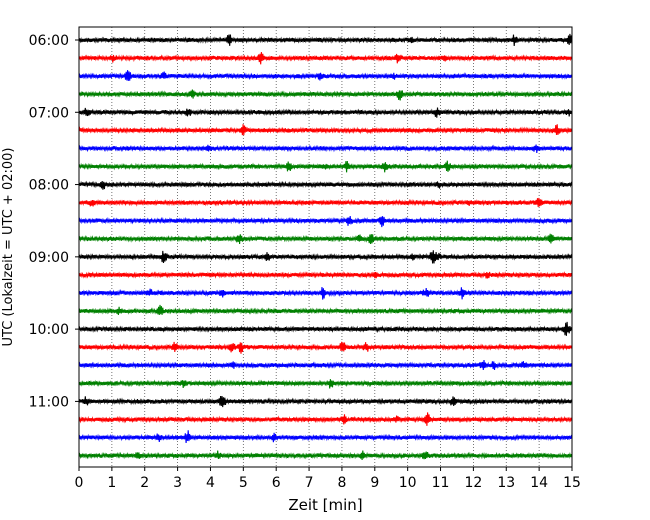  What do you see at coordinates (79, 483) in the screenshot?
I see `x-tick-label: 0` at bounding box center [79, 483].